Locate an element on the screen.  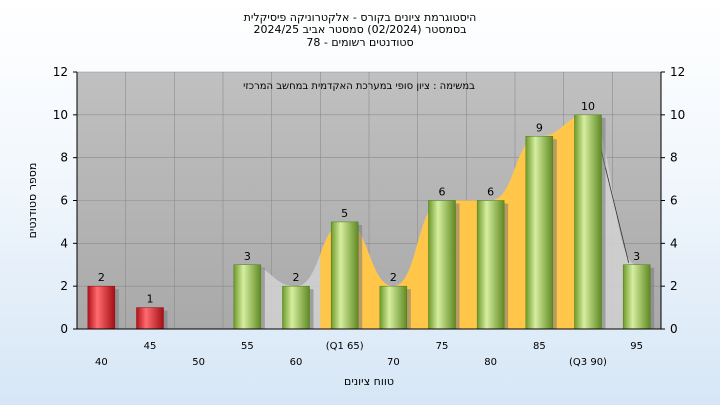
data-label: 10 is located at coordinates (588, 106).